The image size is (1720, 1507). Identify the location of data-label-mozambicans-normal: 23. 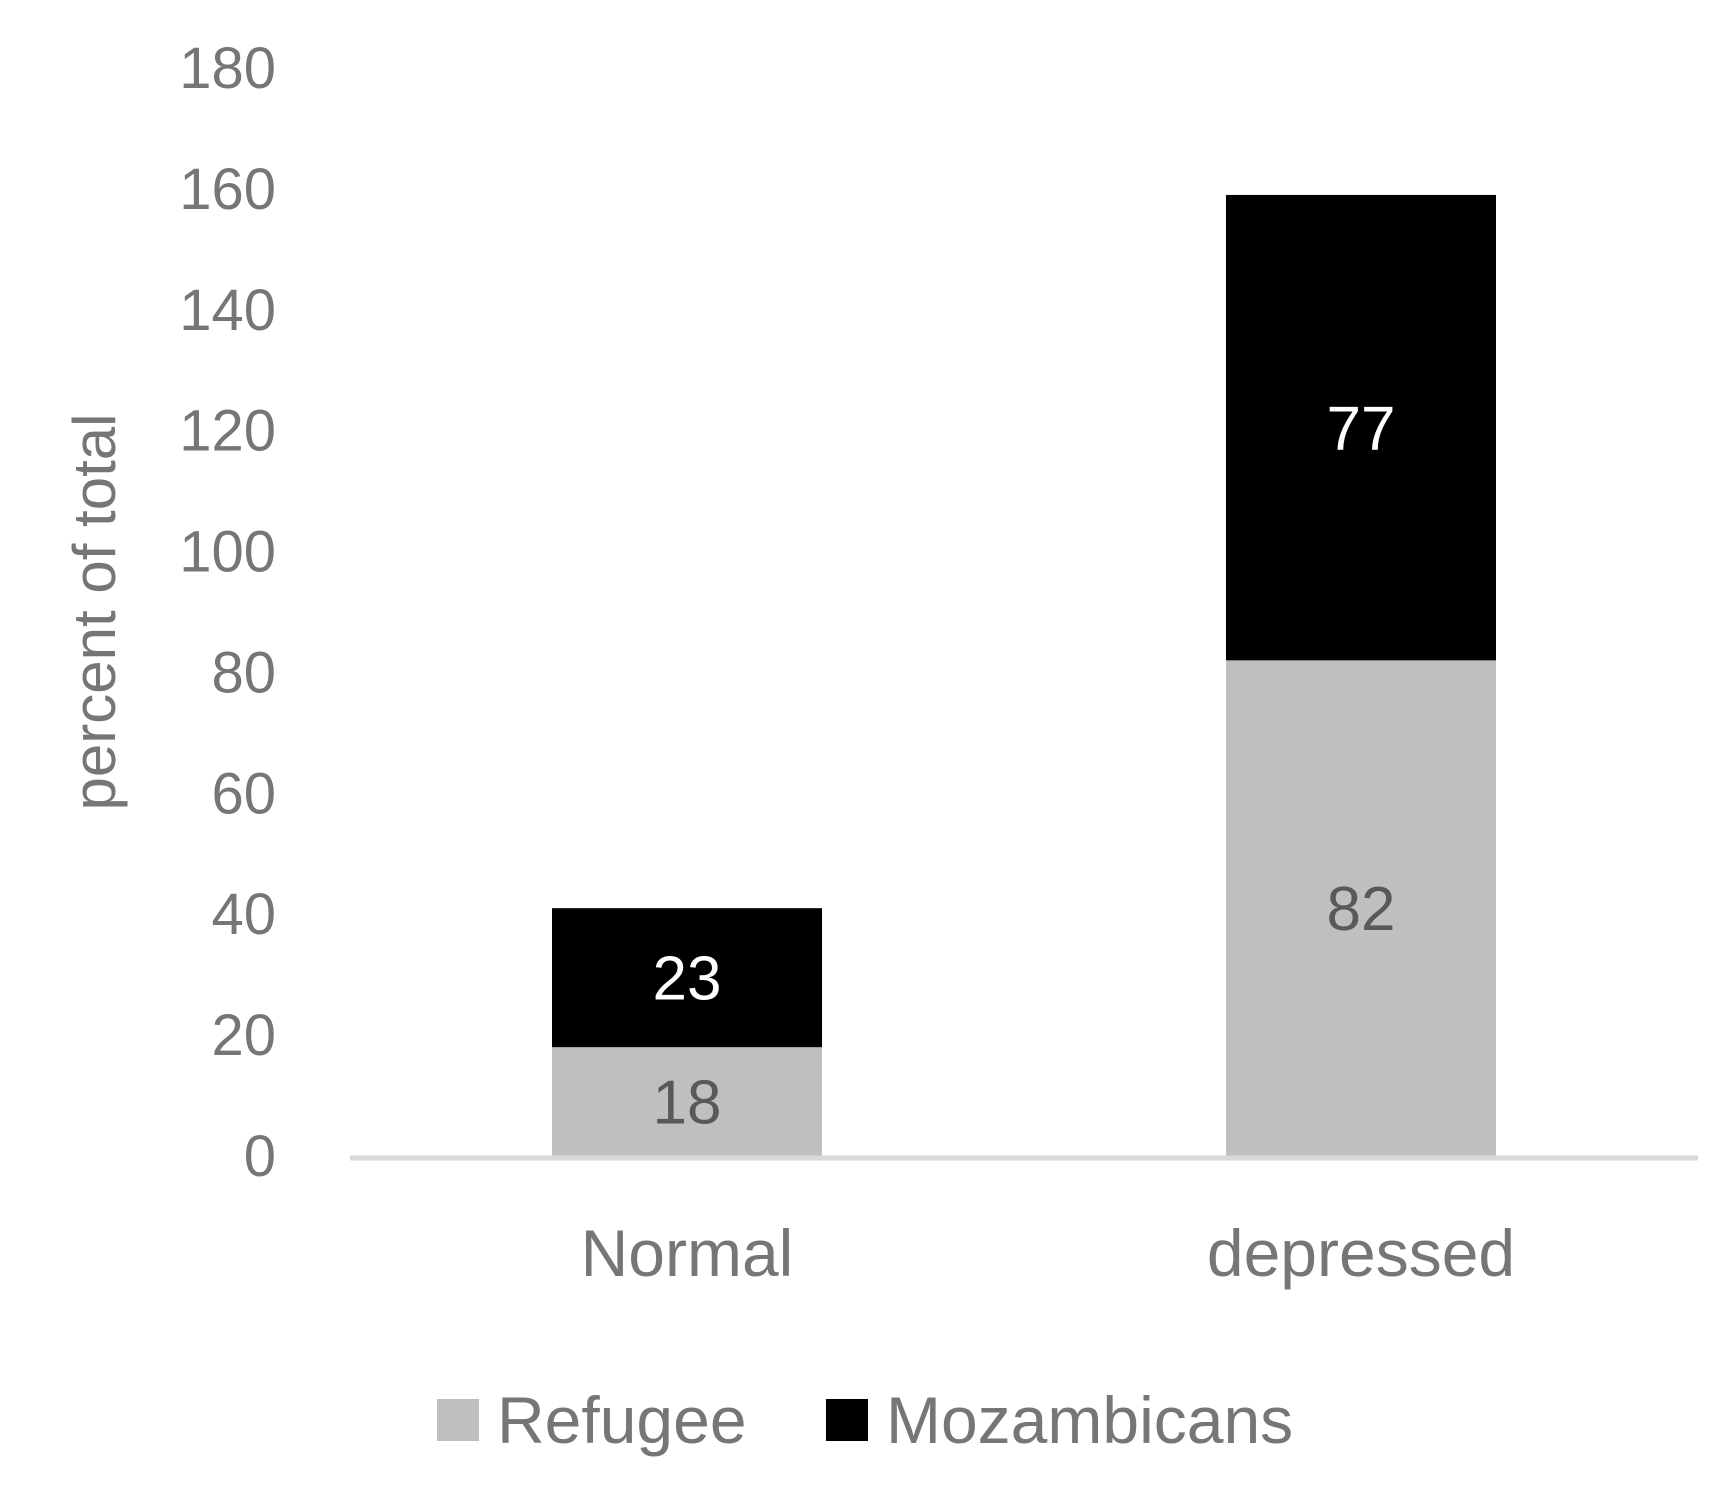
(687, 979).